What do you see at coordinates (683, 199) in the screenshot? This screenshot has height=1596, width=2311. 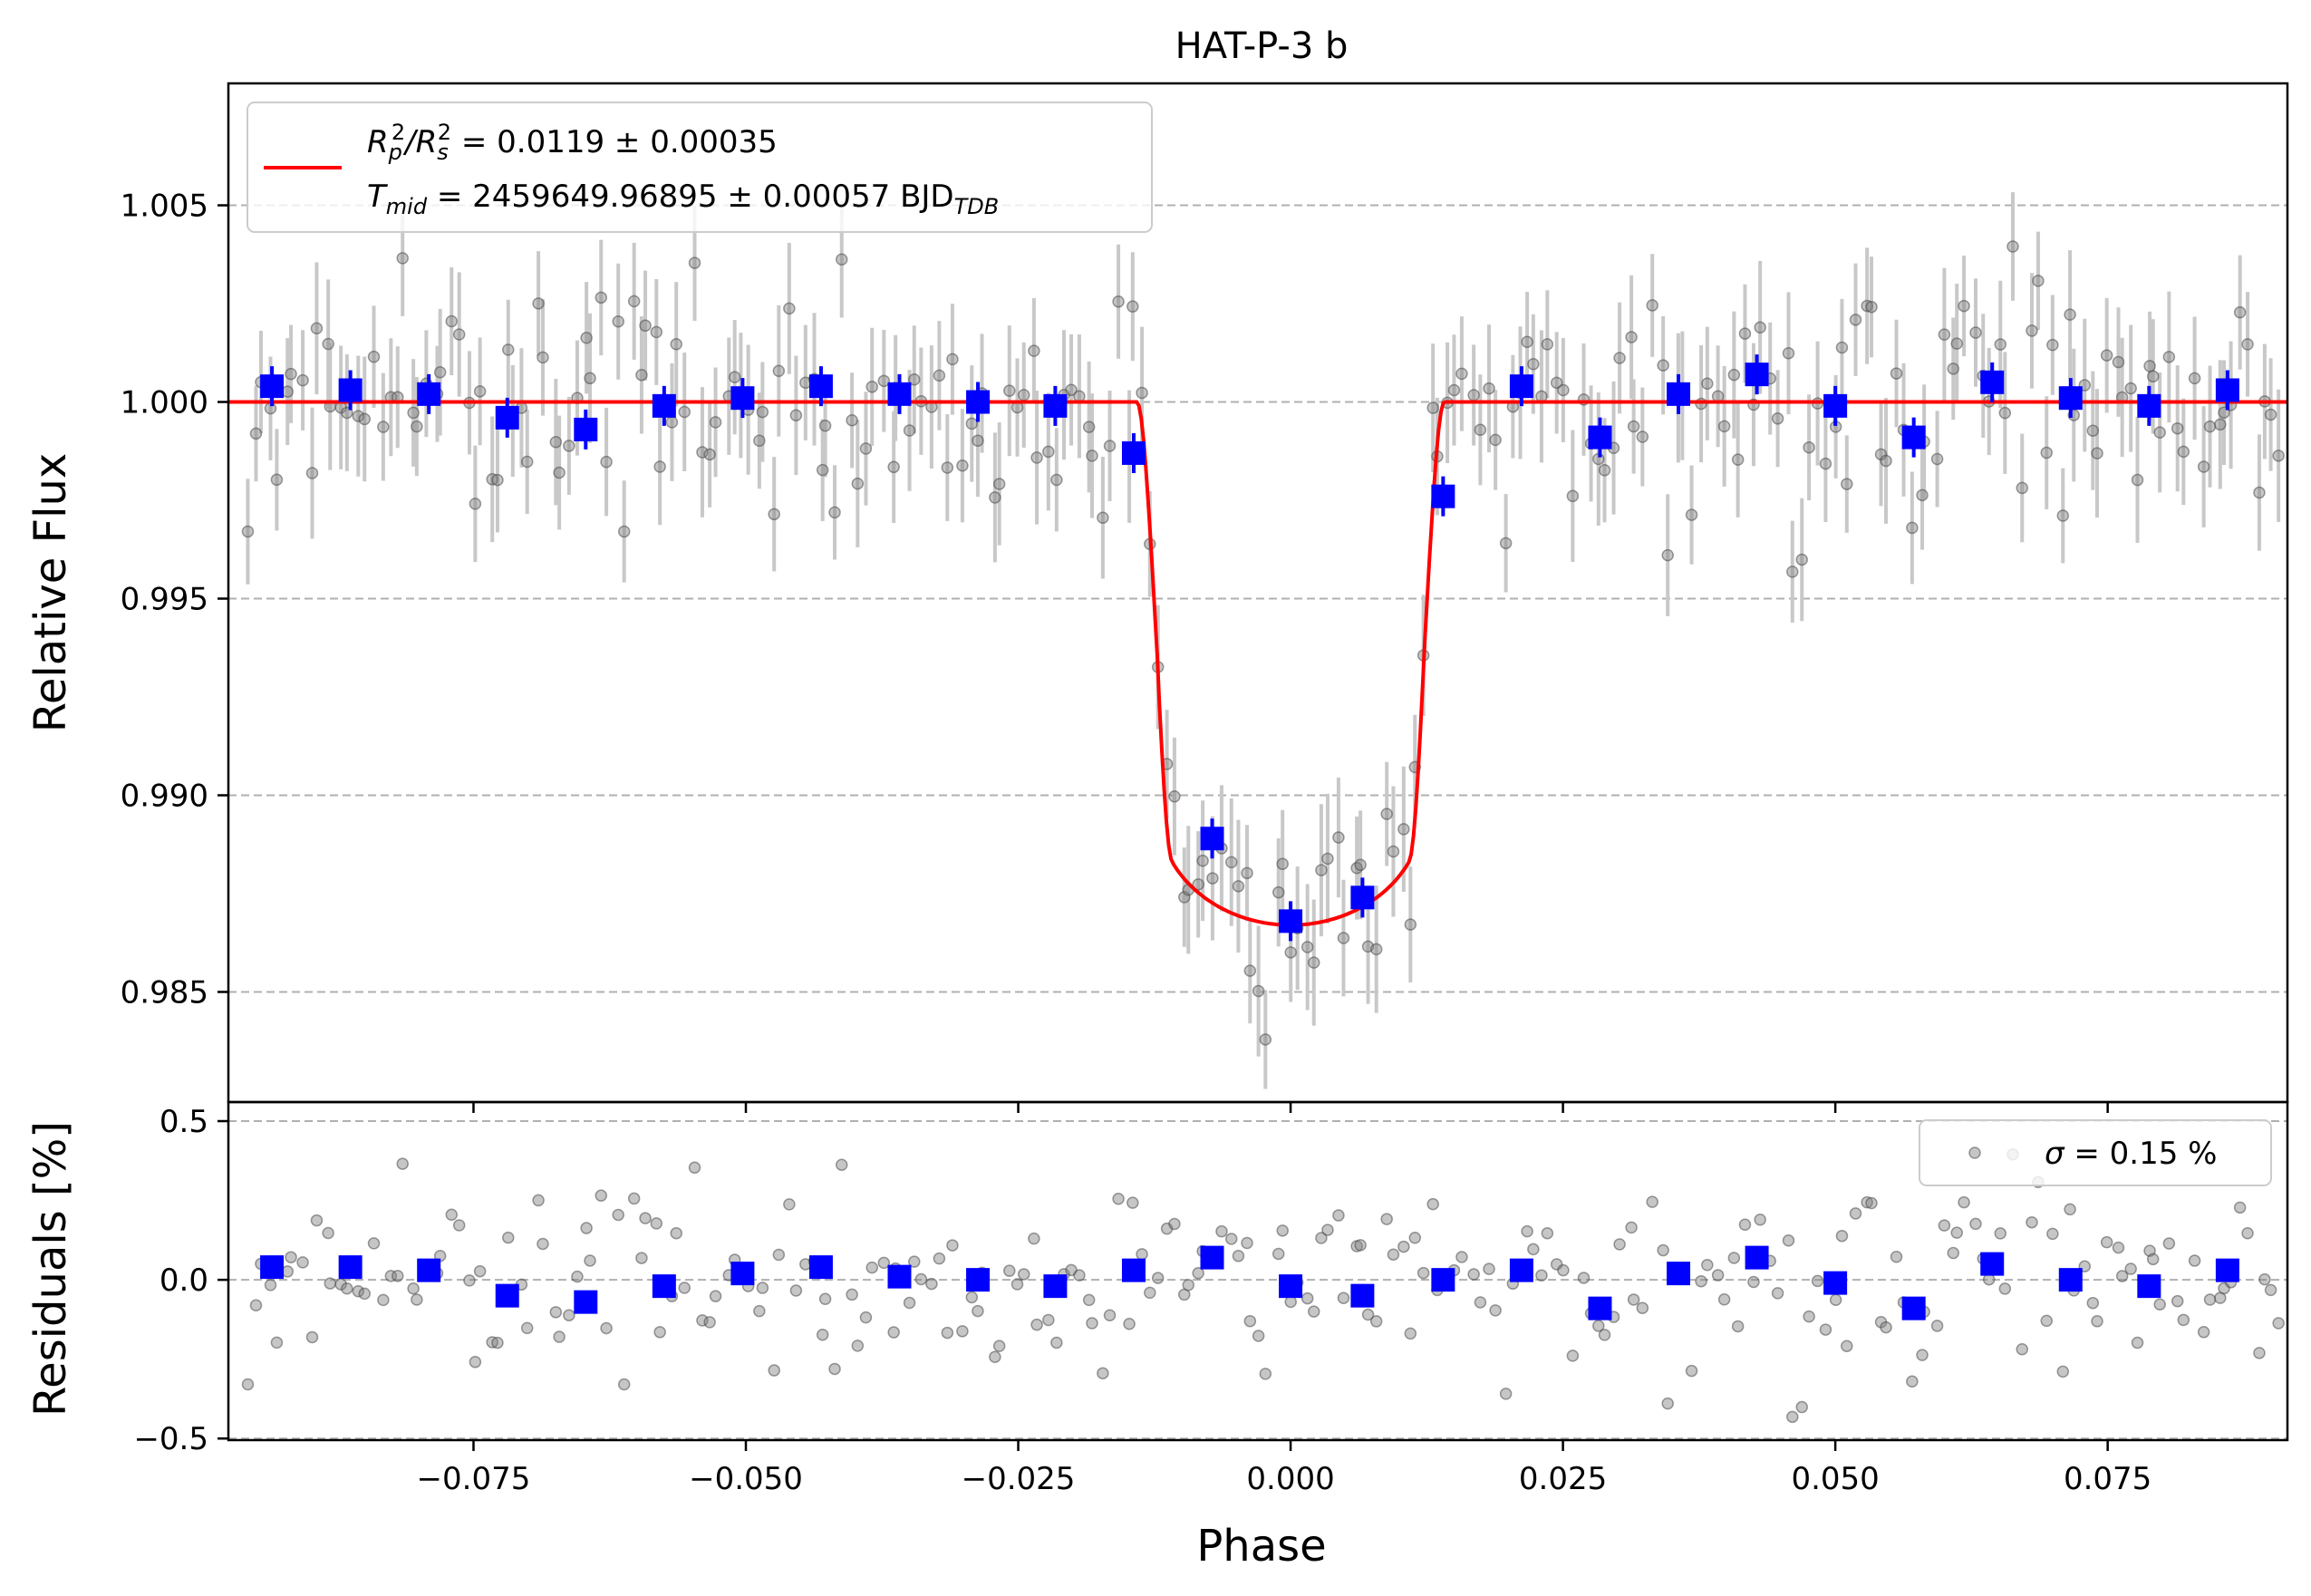 I see `legend-mid-time: Tmid = 2459649.96895 ± 0.00057 BJDTDB` at bounding box center [683, 199].